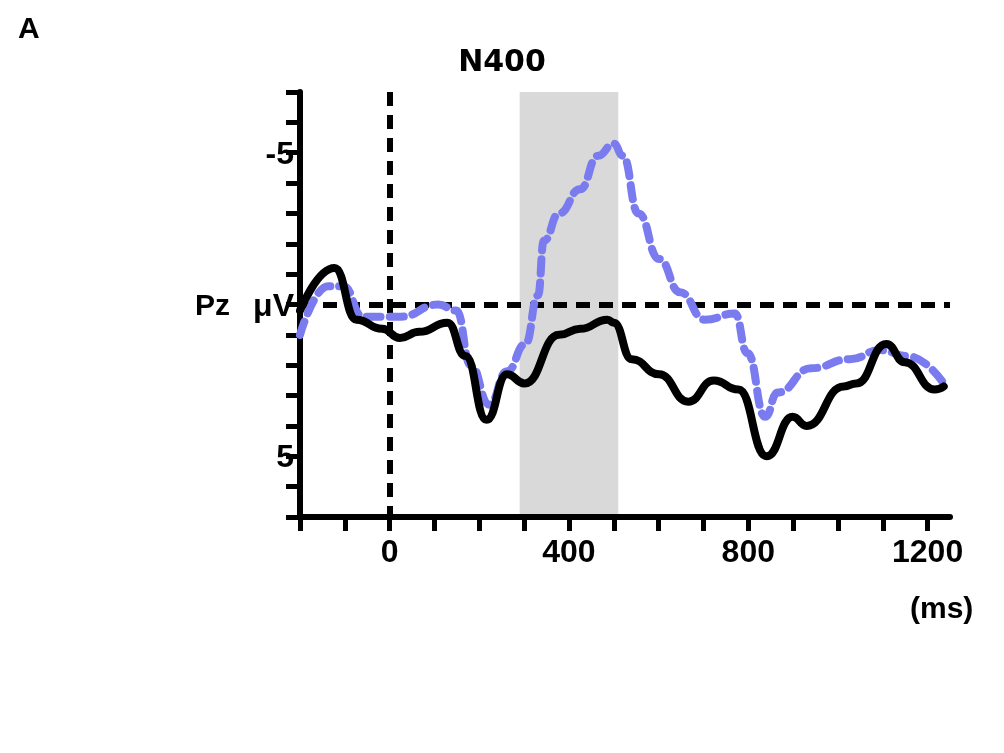  What do you see at coordinates (927, 551) in the screenshot?
I see `x-tick-label: 1200` at bounding box center [927, 551].